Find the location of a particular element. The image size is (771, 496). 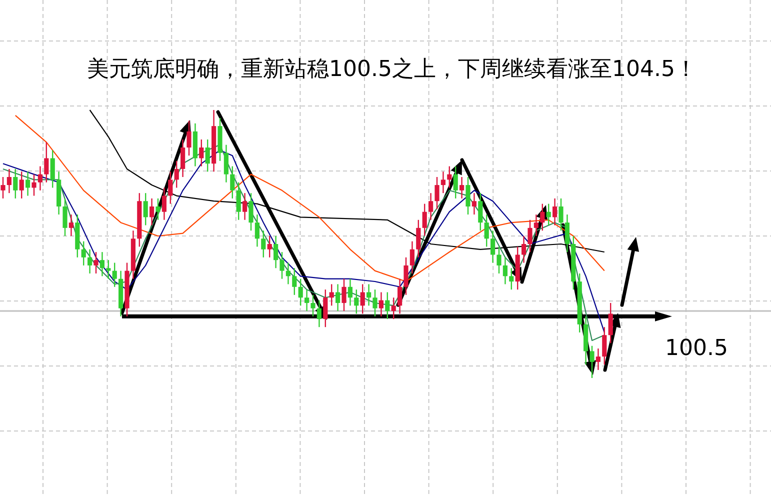

chart-title: 美元筑底明确，重新站稳100.5之上，下周继续看涨至104.5！ is located at coordinates (392, 69).